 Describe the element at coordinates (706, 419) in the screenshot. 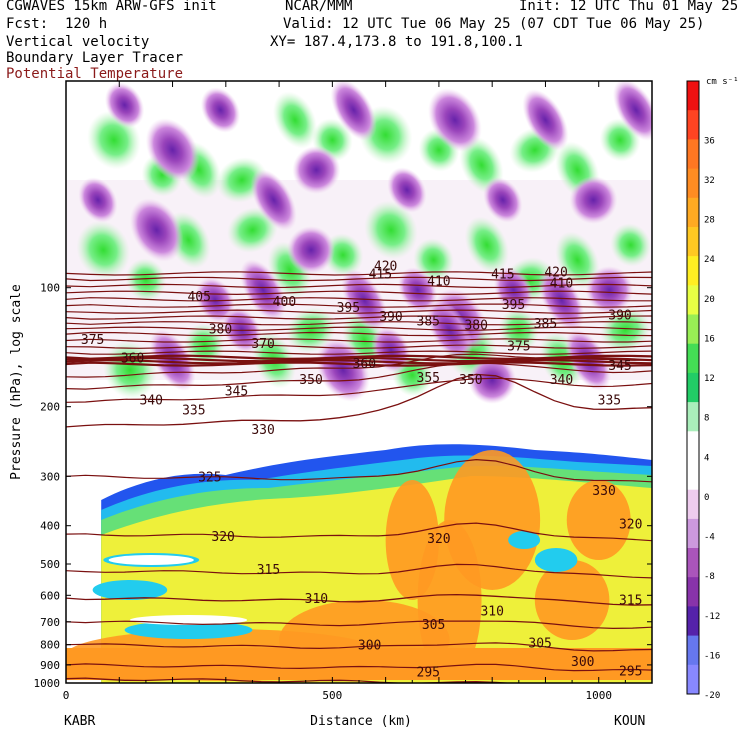

I see `colorbar-label: 8` at that location.